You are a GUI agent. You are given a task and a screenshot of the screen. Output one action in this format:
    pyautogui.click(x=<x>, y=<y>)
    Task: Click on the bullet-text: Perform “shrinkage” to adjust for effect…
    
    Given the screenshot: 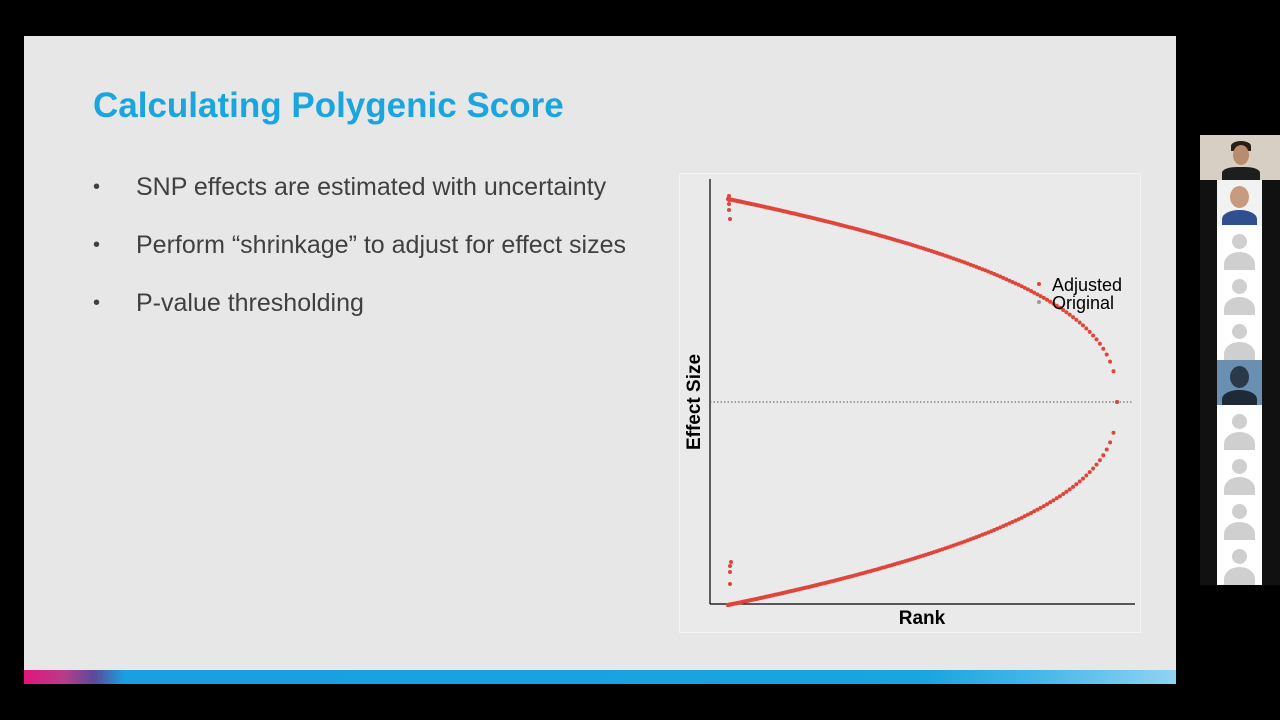 What is the action you would take?
    pyautogui.click(x=381, y=245)
    